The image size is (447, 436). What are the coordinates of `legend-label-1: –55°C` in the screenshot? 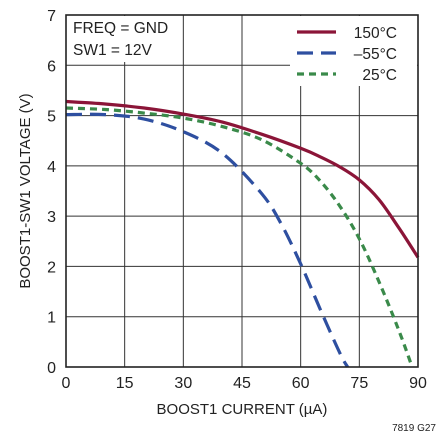 It's located at (375, 54).